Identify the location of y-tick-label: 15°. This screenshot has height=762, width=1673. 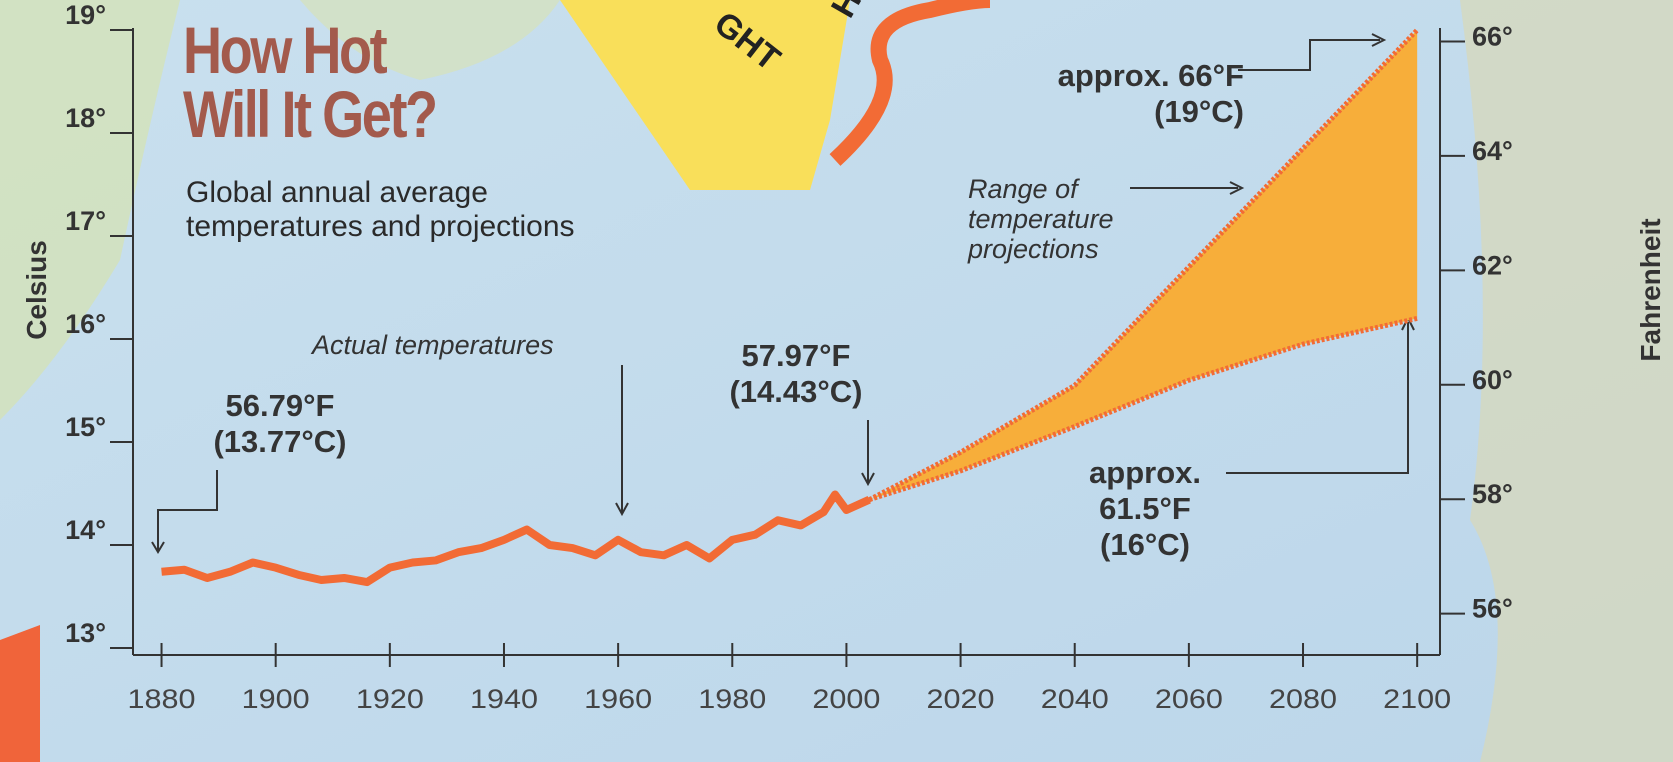
(85, 427).